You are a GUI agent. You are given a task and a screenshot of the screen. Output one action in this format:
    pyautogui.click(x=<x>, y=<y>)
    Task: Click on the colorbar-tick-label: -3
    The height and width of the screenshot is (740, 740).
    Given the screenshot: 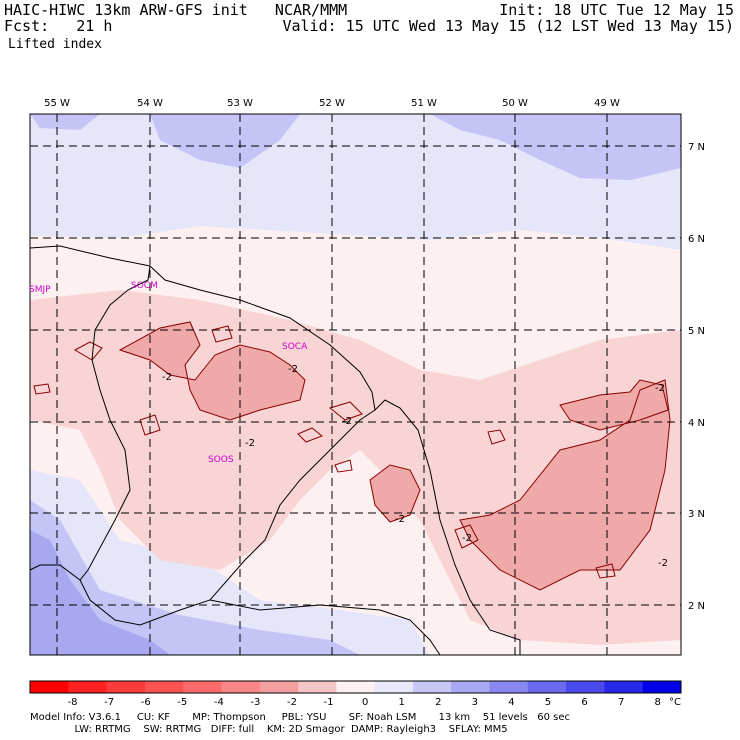 What is the action you would take?
    pyautogui.click(x=255, y=702)
    